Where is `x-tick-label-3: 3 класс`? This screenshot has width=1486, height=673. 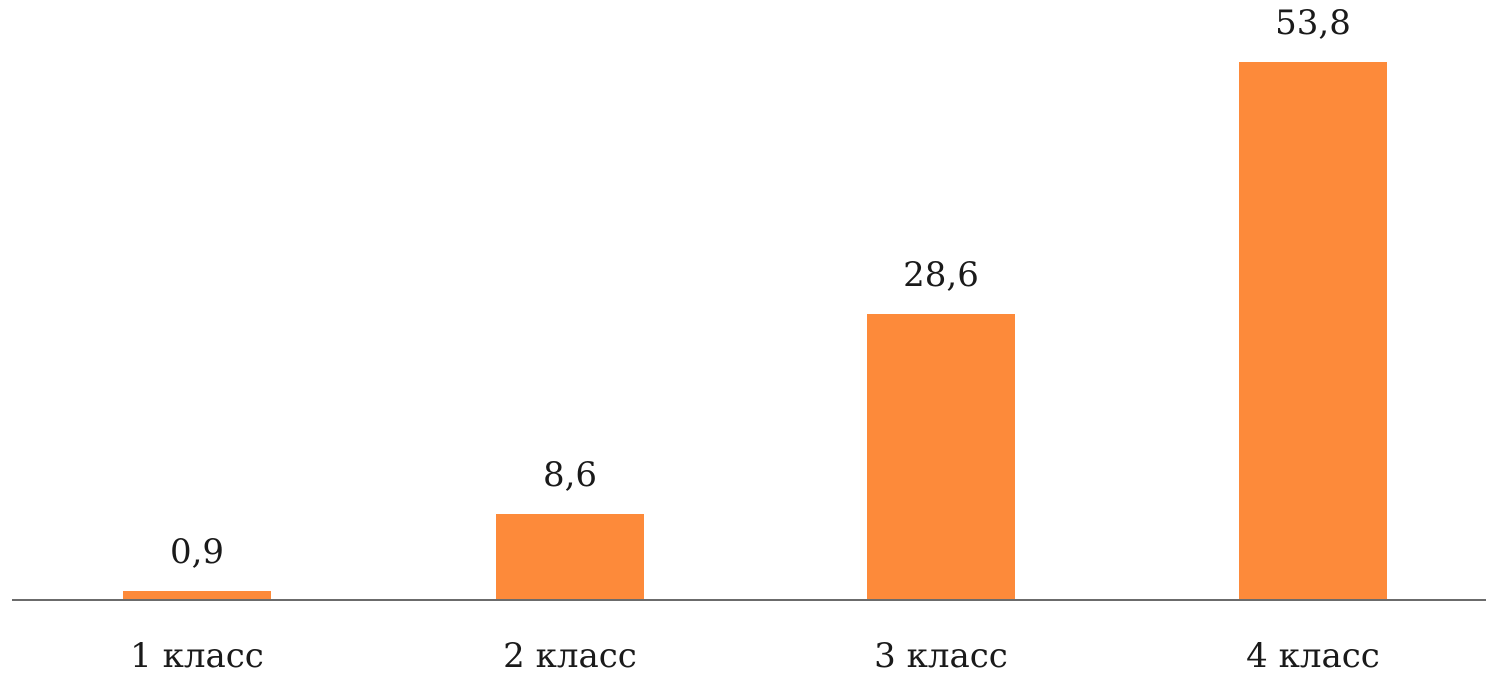
x-tick-label-3: 3 класс is located at coordinates (941, 654).